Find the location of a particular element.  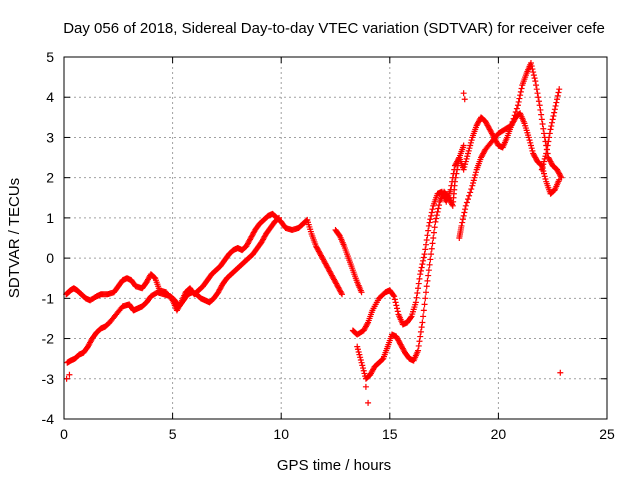

y-tick-label: 1 is located at coordinates (50, 218).